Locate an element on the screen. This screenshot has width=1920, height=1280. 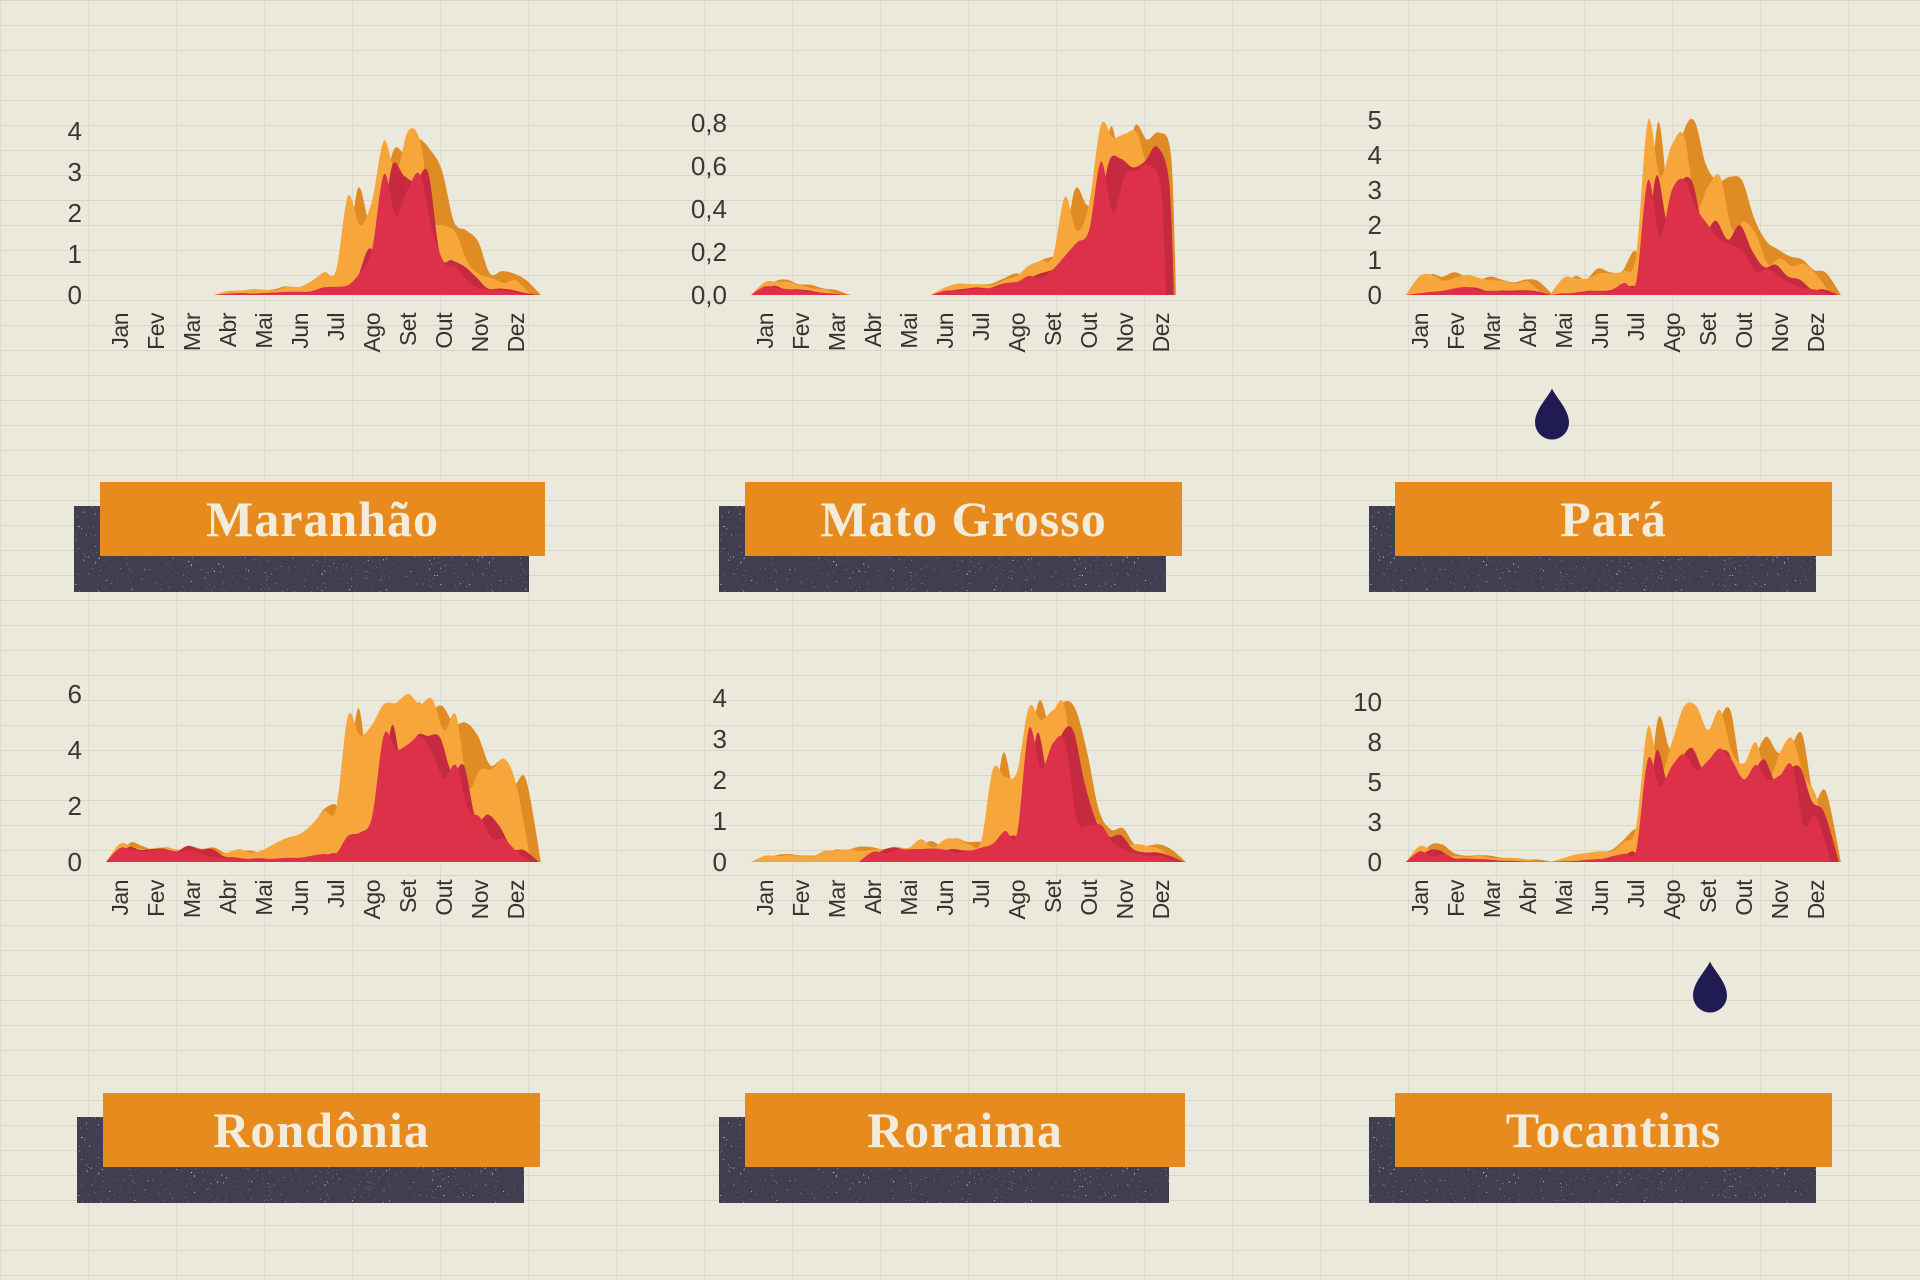
banner-box: Maranhão is located at coordinates (322, 519).